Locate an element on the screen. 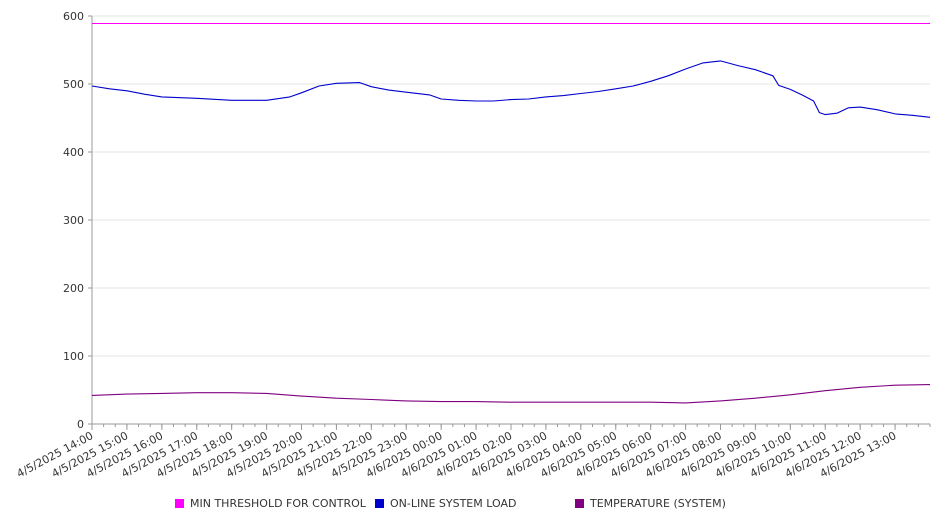 This screenshot has height=526, width=946. system-load-line is located at coordinates (511, 89).